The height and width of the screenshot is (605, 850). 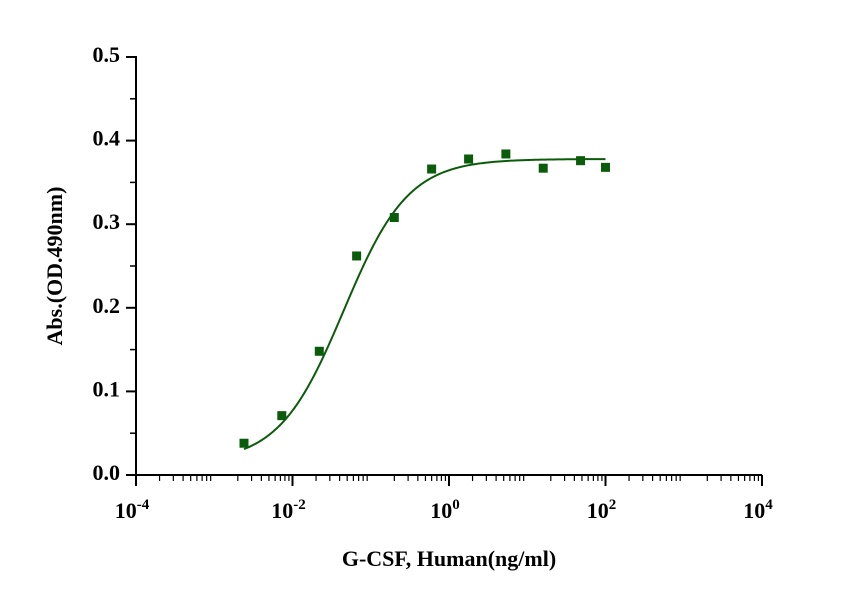 I want to click on y-tick-label: 0.5, so click(x=107, y=54).